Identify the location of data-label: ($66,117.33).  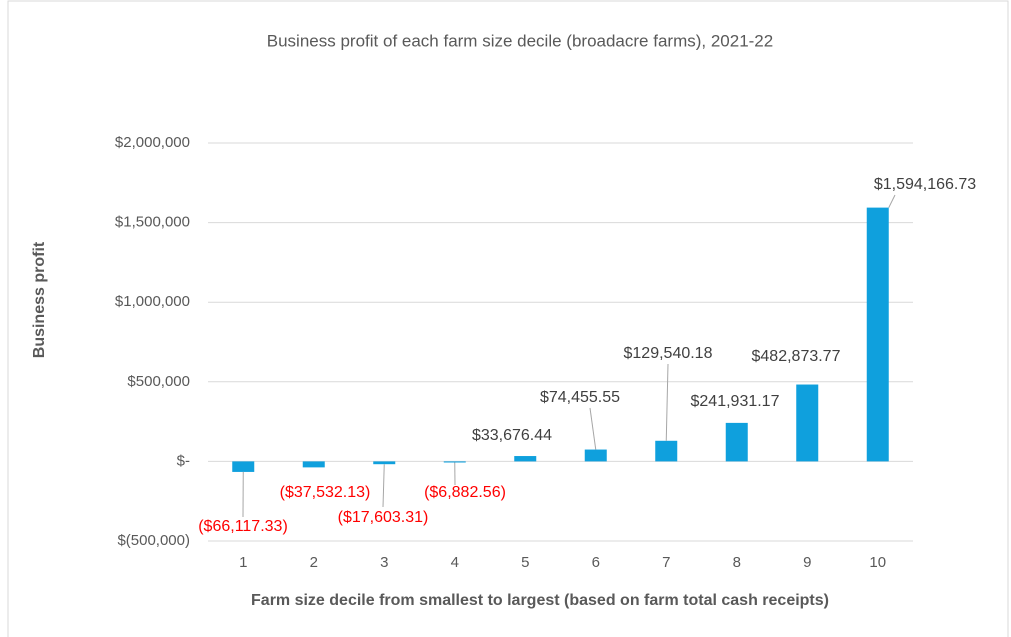
(243, 526).